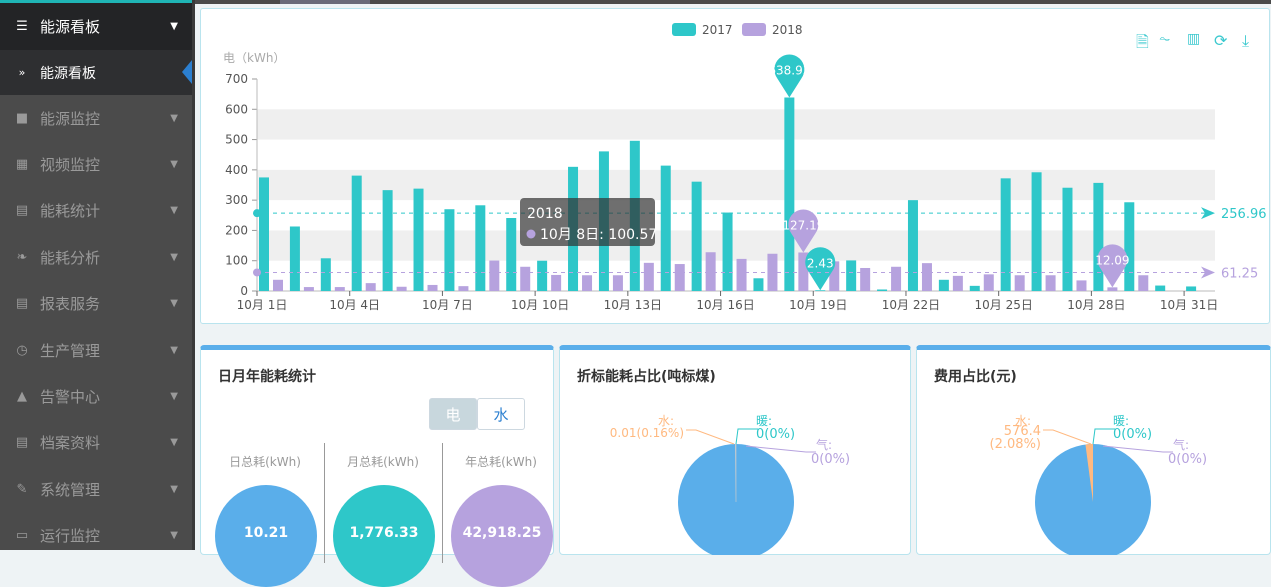 The width and height of the screenshot is (1271, 587). I want to click on sidebar-item-label: 报表服务, so click(70, 304).